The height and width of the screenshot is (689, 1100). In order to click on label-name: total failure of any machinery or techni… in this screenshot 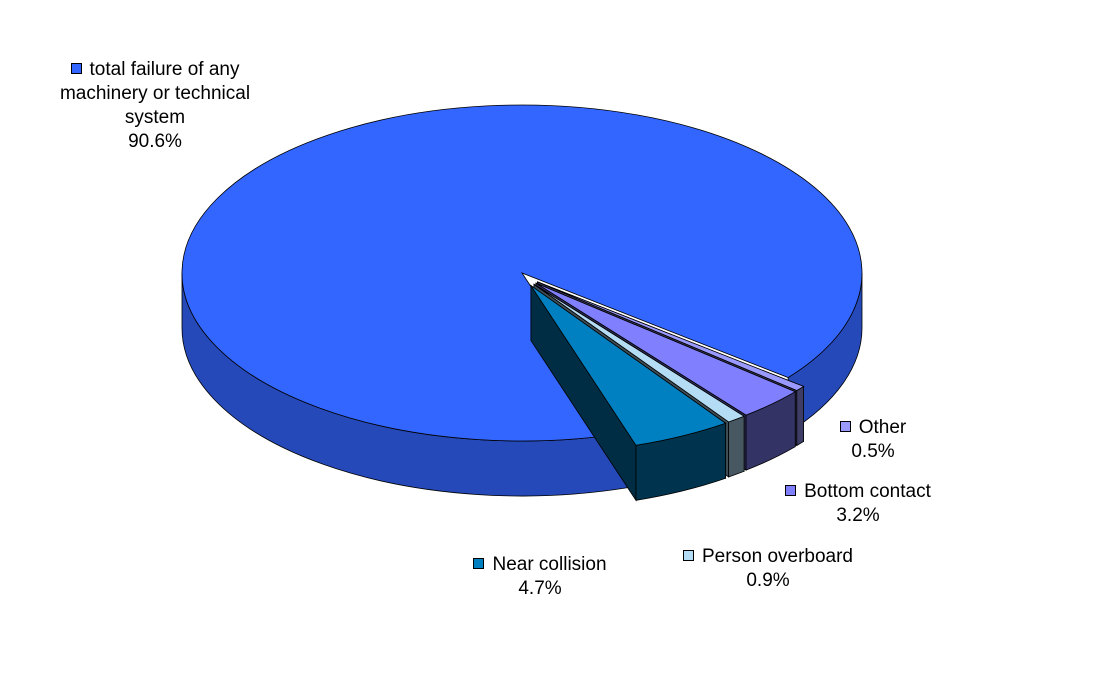, I will do `click(155, 93)`.